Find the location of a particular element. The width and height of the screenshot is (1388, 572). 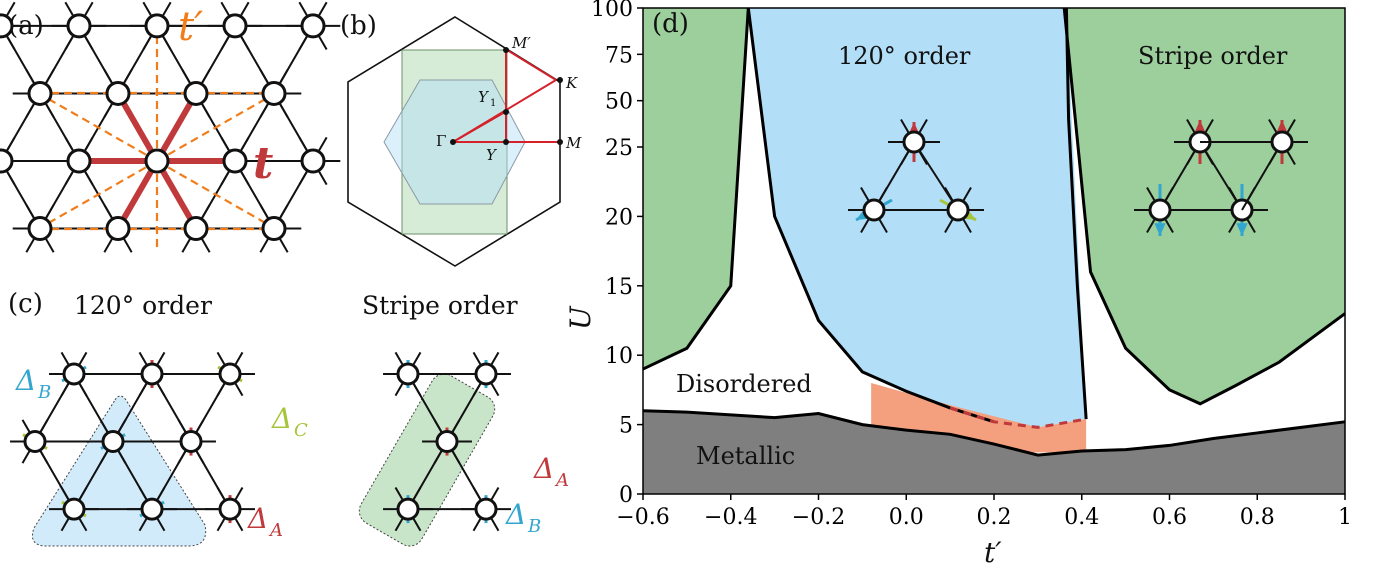

order120-boundary-right is located at coordinates (1076, 213).